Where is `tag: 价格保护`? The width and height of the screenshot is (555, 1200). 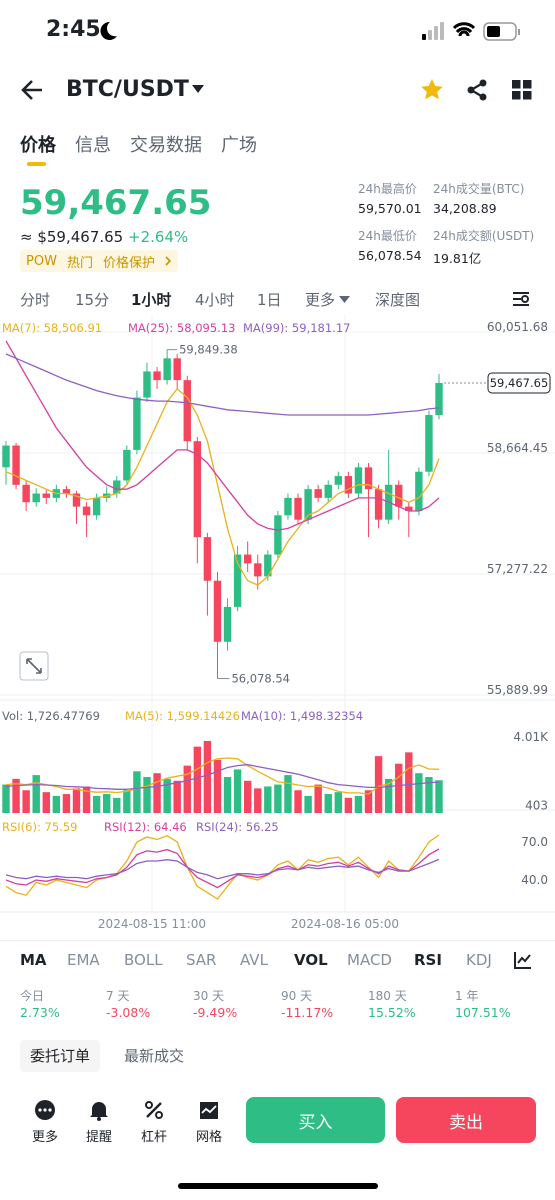
tag: 价格保护 is located at coordinates (128, 263).